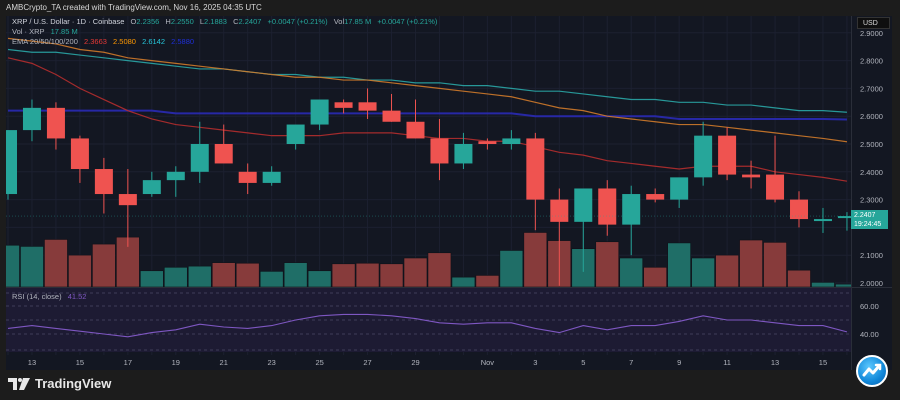 This screenshot has height=400, width=900. I want to click on price-axis-label: 2.6000, so click(871, 116).